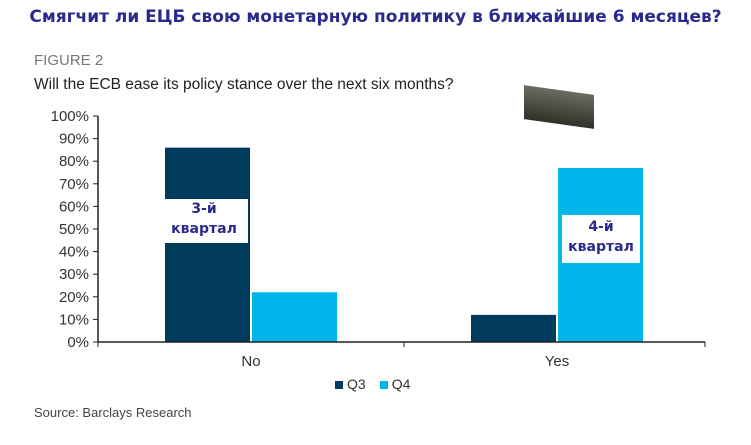 The height and width of the screenshot is (445, 751). What do you see at coordinates (601, 239) in the screenshot?
I see `annotation-q4: 4-й квартал` at bounding box center [601, 239].